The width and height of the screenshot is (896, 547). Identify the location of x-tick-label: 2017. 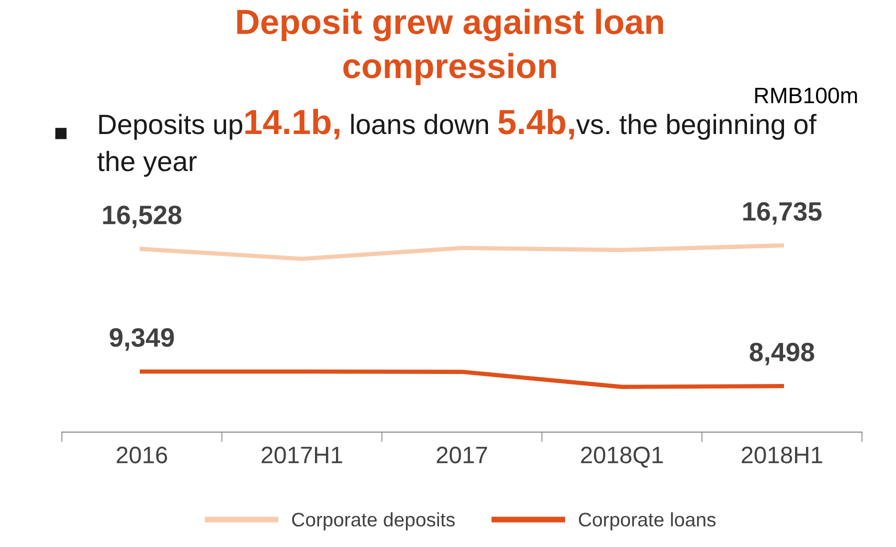
(461, 455).